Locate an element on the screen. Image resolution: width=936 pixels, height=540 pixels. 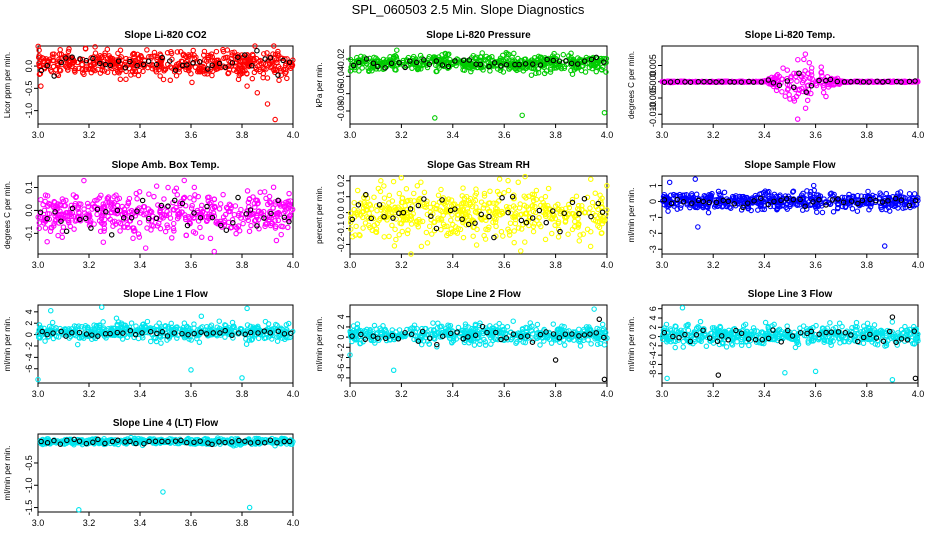
y-tick-label: -0.02 is located at coordinates (341, 59).